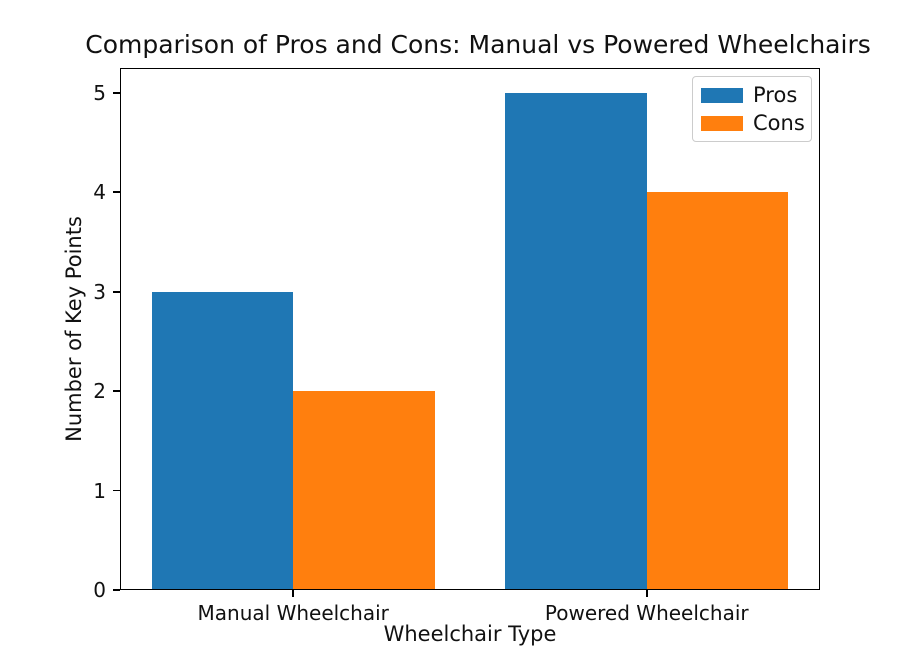 The height and width of the screenshot is (656, 912). What do you see at coordinates (722, 123) in the screenshot?
I see `legend-swatch-cons` at bounding box center [722, 123].